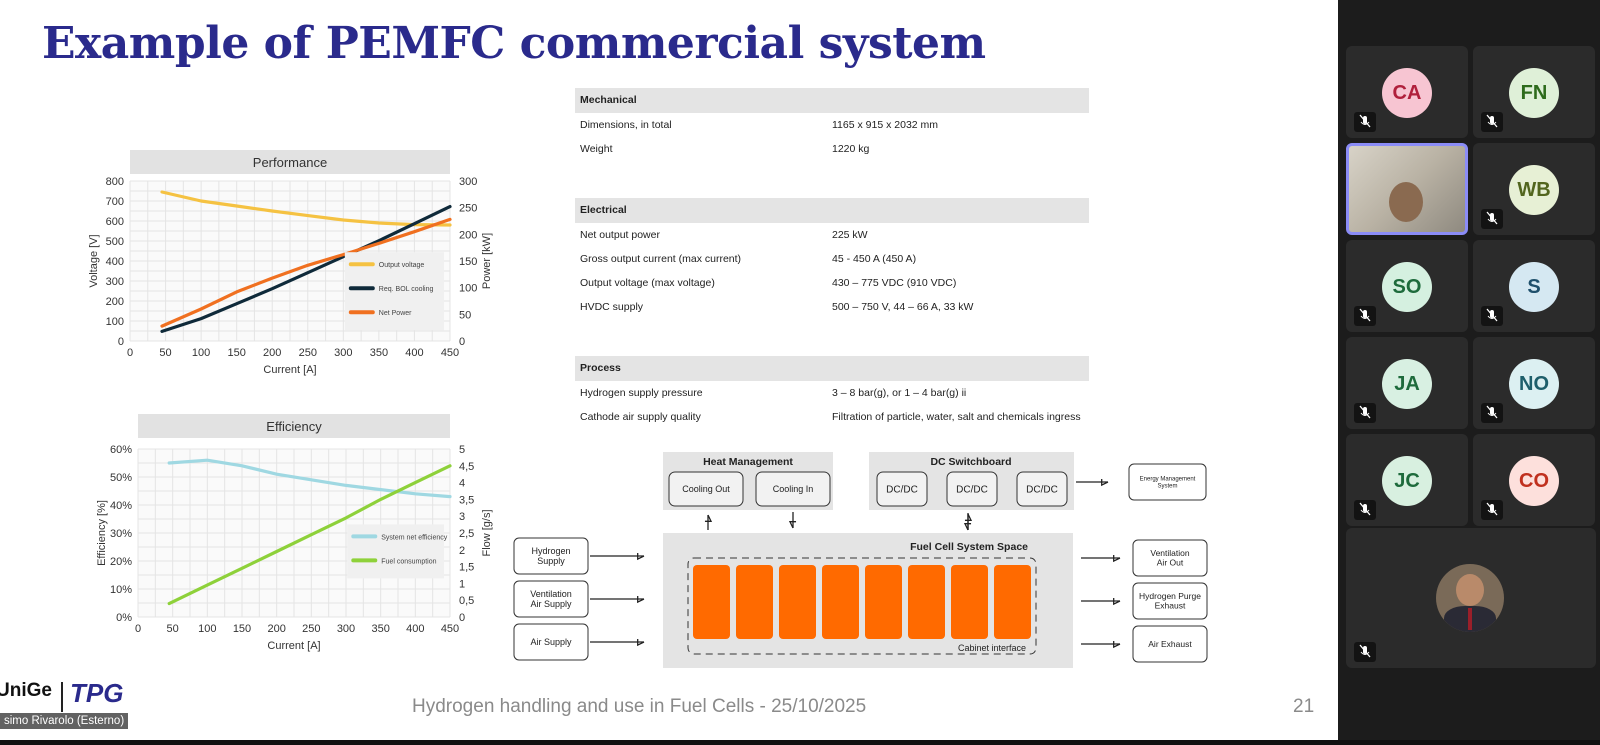 Image resolution: width=1600 pixels, height=745 pixels. I want to click on spec-label: Gross output current (max current), so click(661, 259).